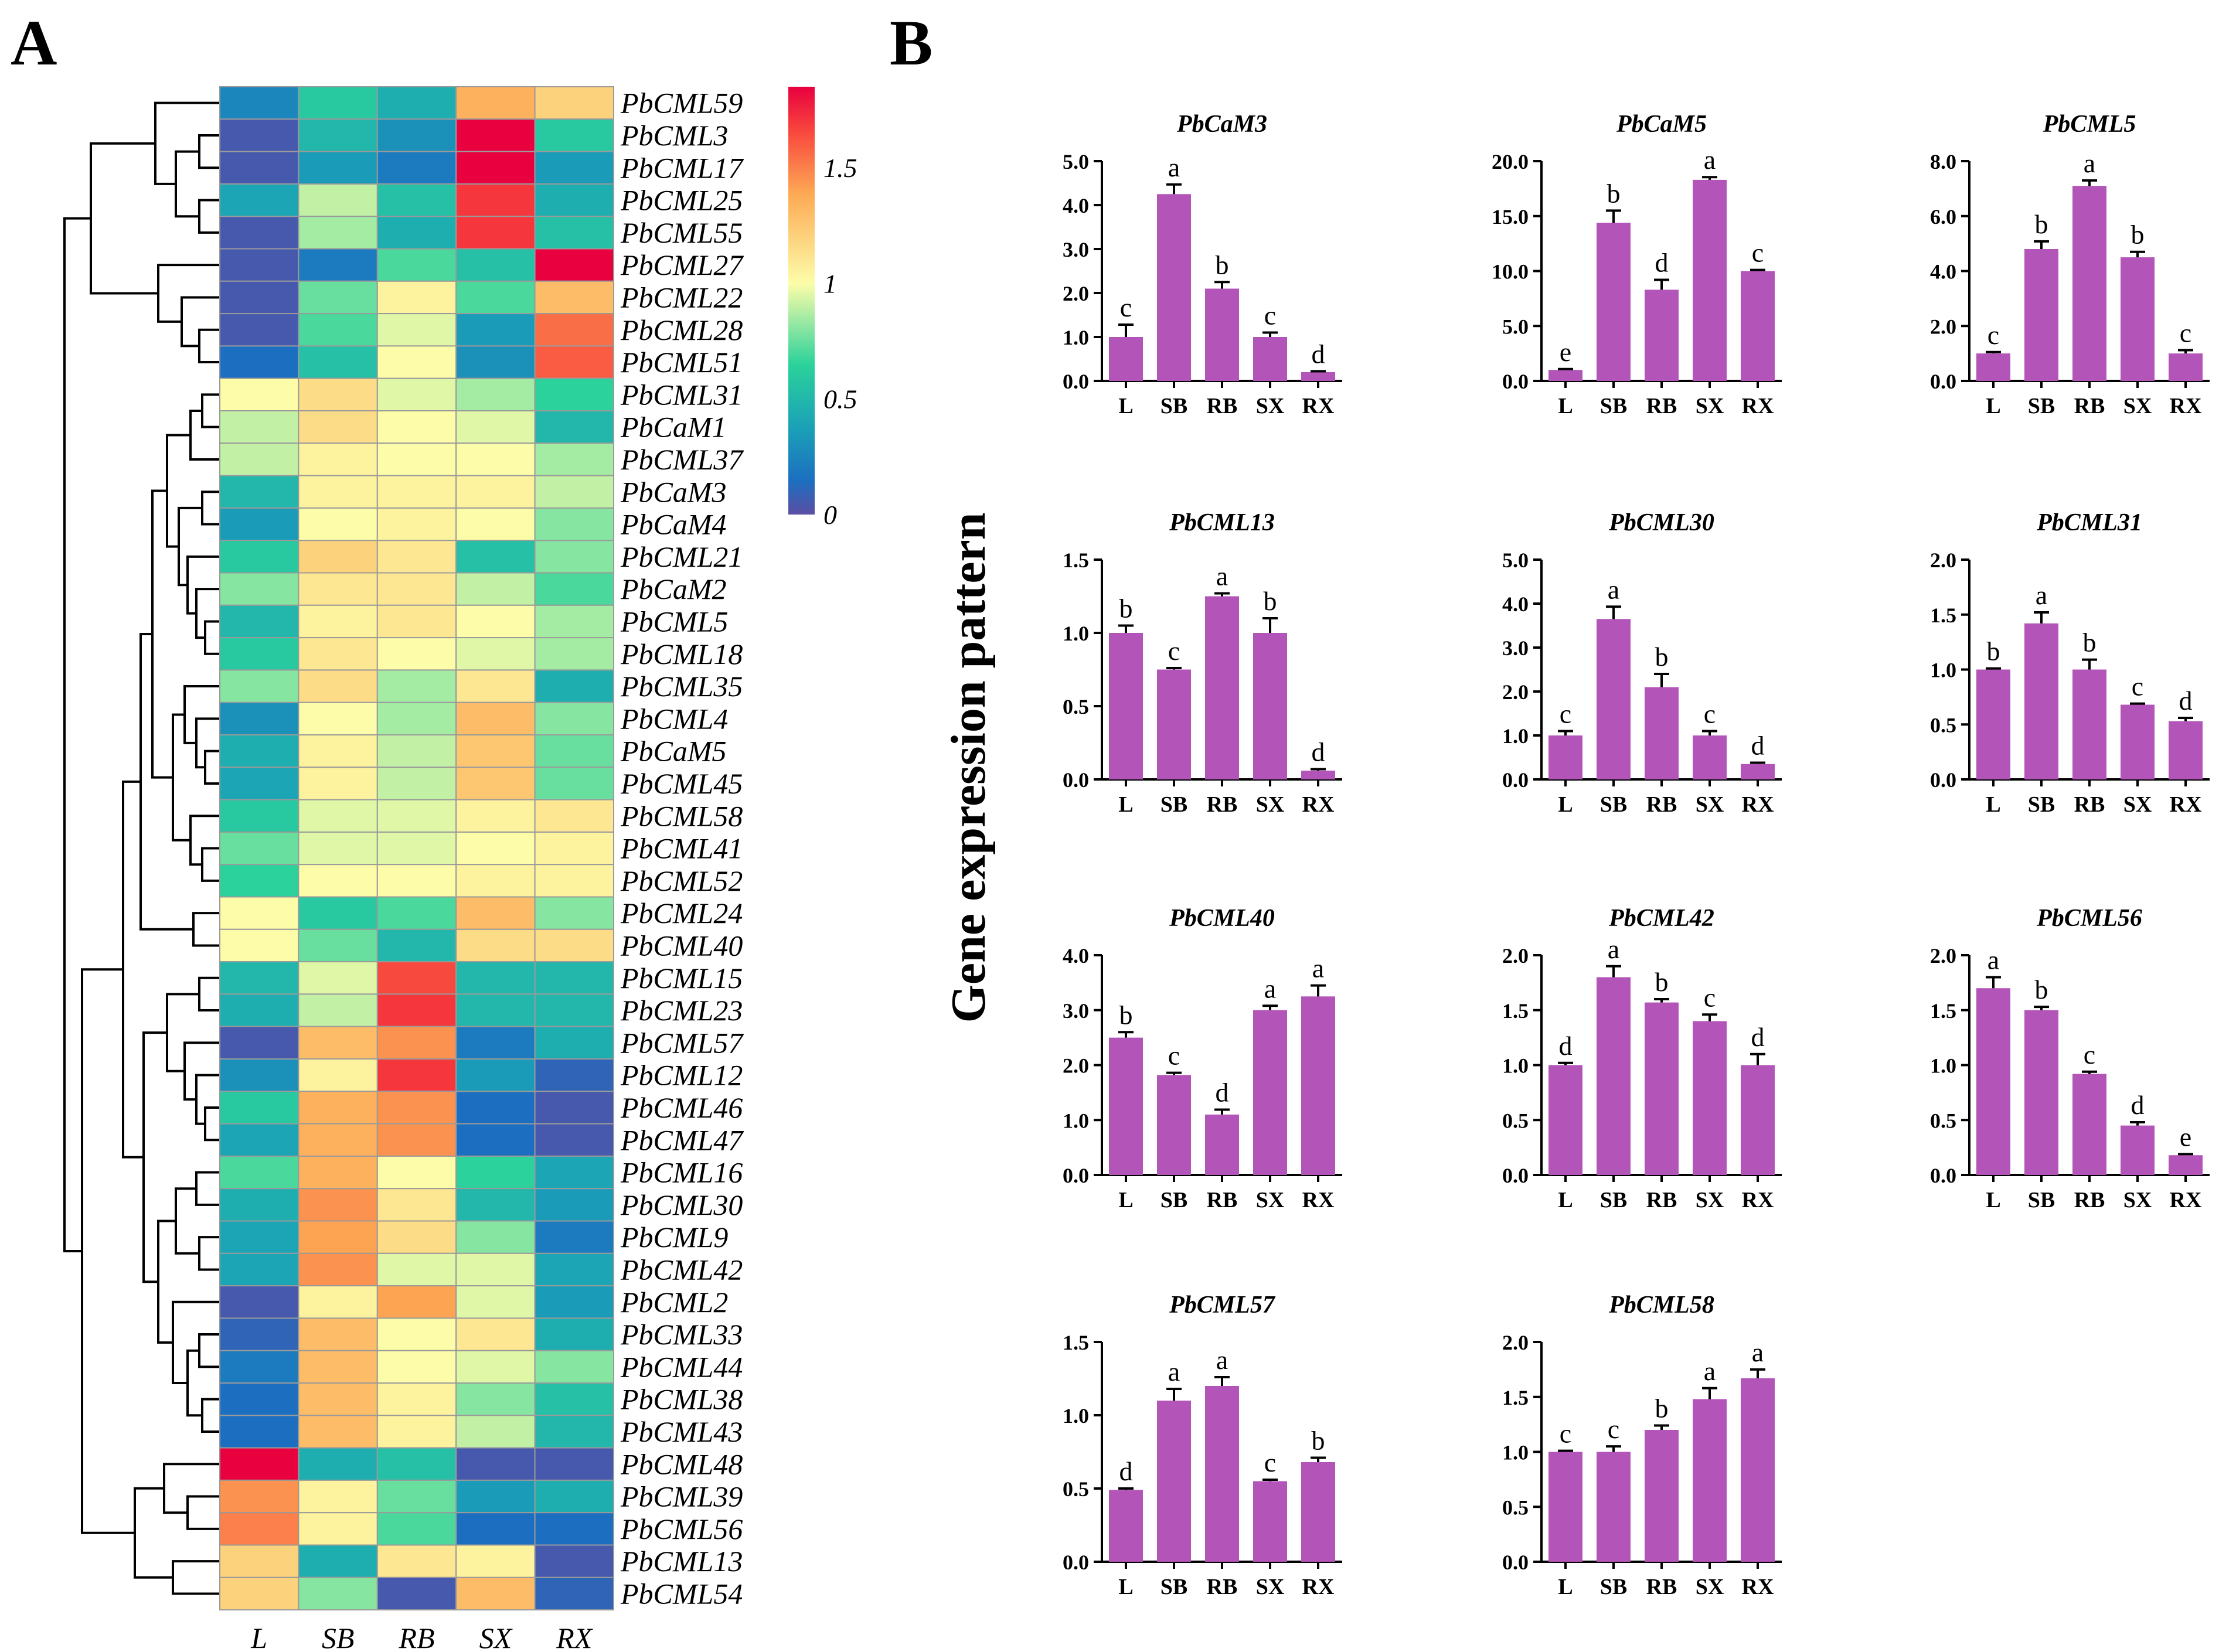 This screenshot has width=2236, height=1652. Describe the element at coordinates (1076, 560) in the screenshot. I see `y-tick-label: 1.5` at that location.